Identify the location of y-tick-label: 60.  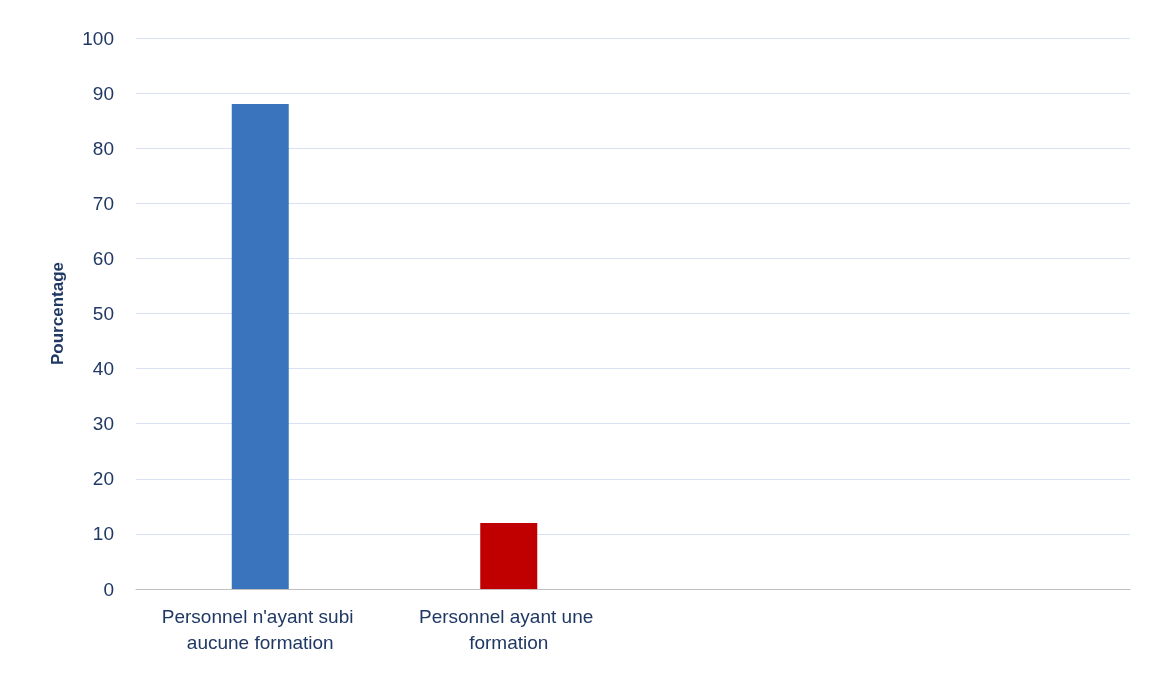
(103, 258).